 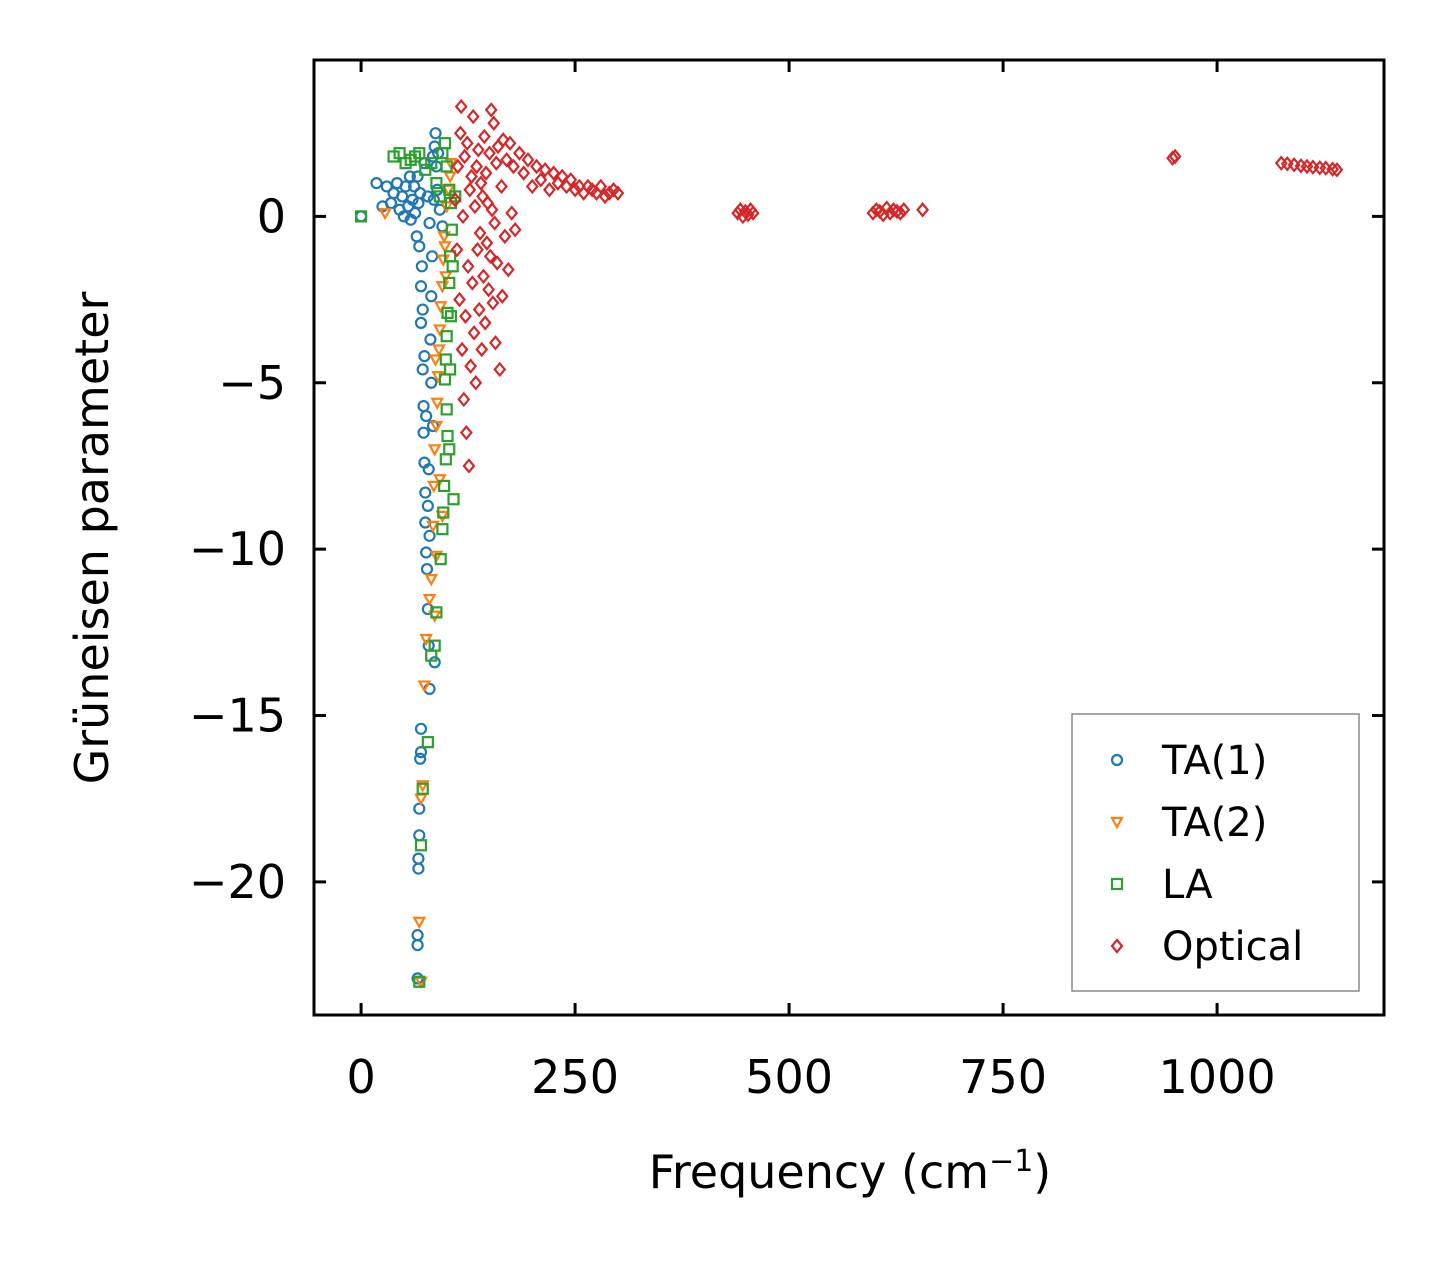 What do you see at coordinates (1214, 761) in the screenshot?
I see `legend-label-ta-1: TA(1)` at bounding box center [1214, 761].